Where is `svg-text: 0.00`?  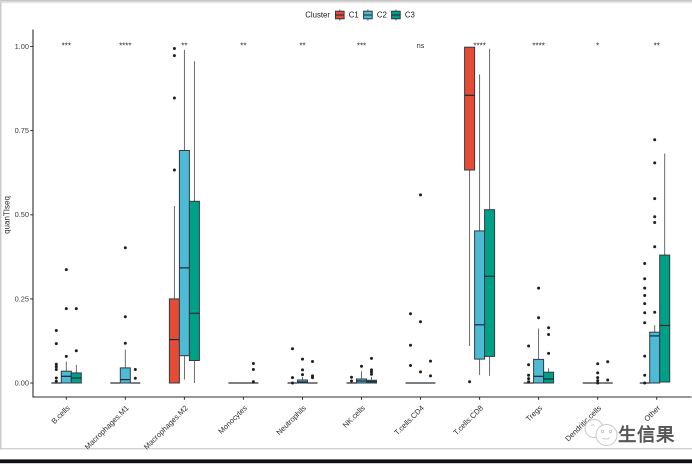
svg-text: 0.00 is located at coordinates (22, 382).